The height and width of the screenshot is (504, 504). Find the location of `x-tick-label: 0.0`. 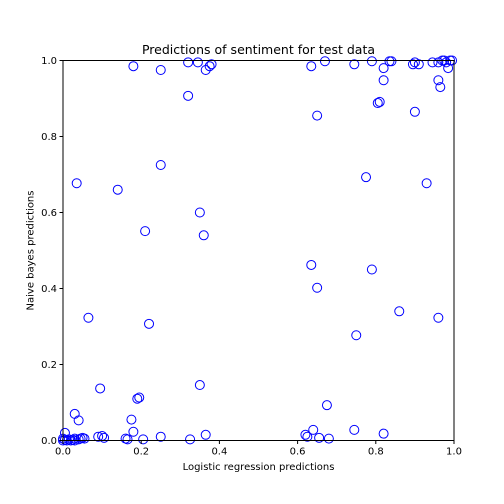

x-tick-label: 0.0 is located at coordinates (63, 452).